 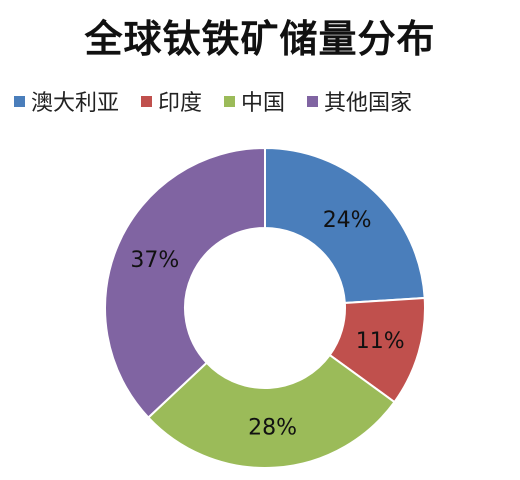 What do you see at coordinates (263, 103) in the screenshot?
I see `legend-label-china: 中国` at bounding box center [263, 103].